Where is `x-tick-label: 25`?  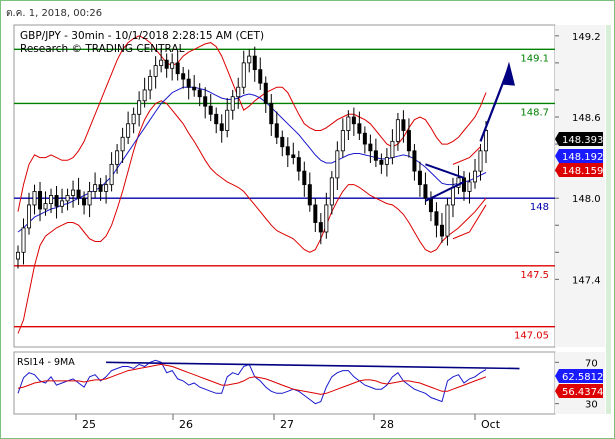
x-tick-label: 25 is located at coordinates (89, 424).